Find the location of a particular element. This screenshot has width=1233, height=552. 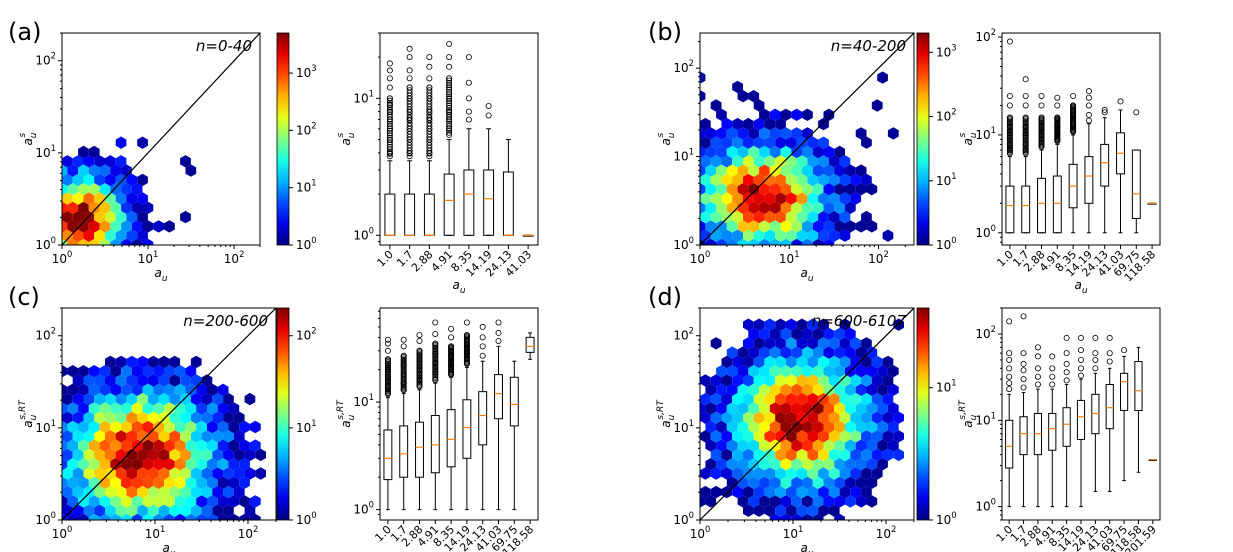

box-body is located at coordinates (483, 418).